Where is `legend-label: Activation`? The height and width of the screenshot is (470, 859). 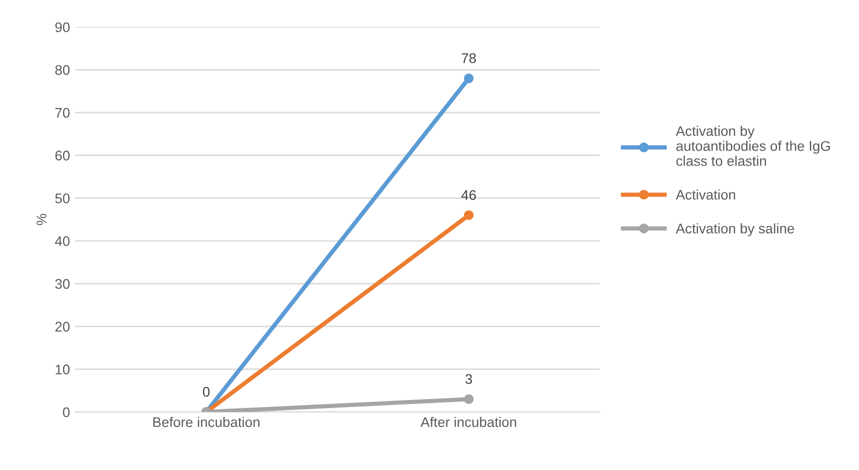 legend-label: Activation is located at coordinates (706, 194).